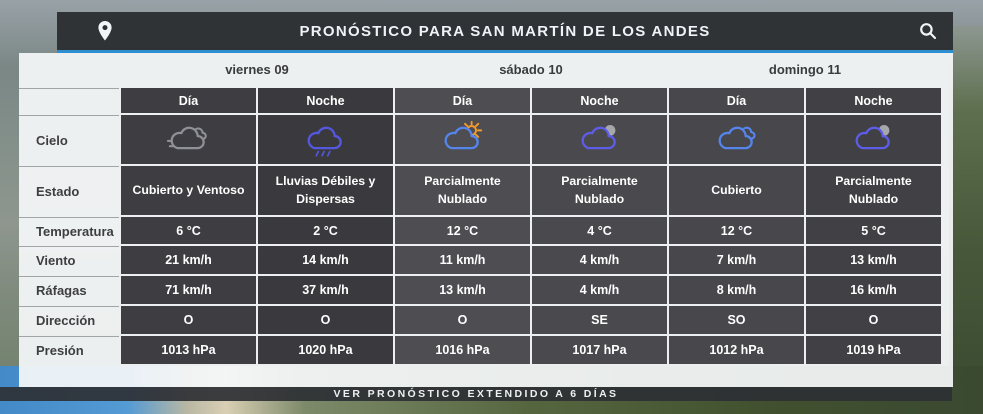  What do you see at coordinates (476, 394) in the screenshot?
I see `extended-forecast-link: VER PRONÓSTICO EXTENDIDO A 6 DÍAS` at bounding box center [476, 394].